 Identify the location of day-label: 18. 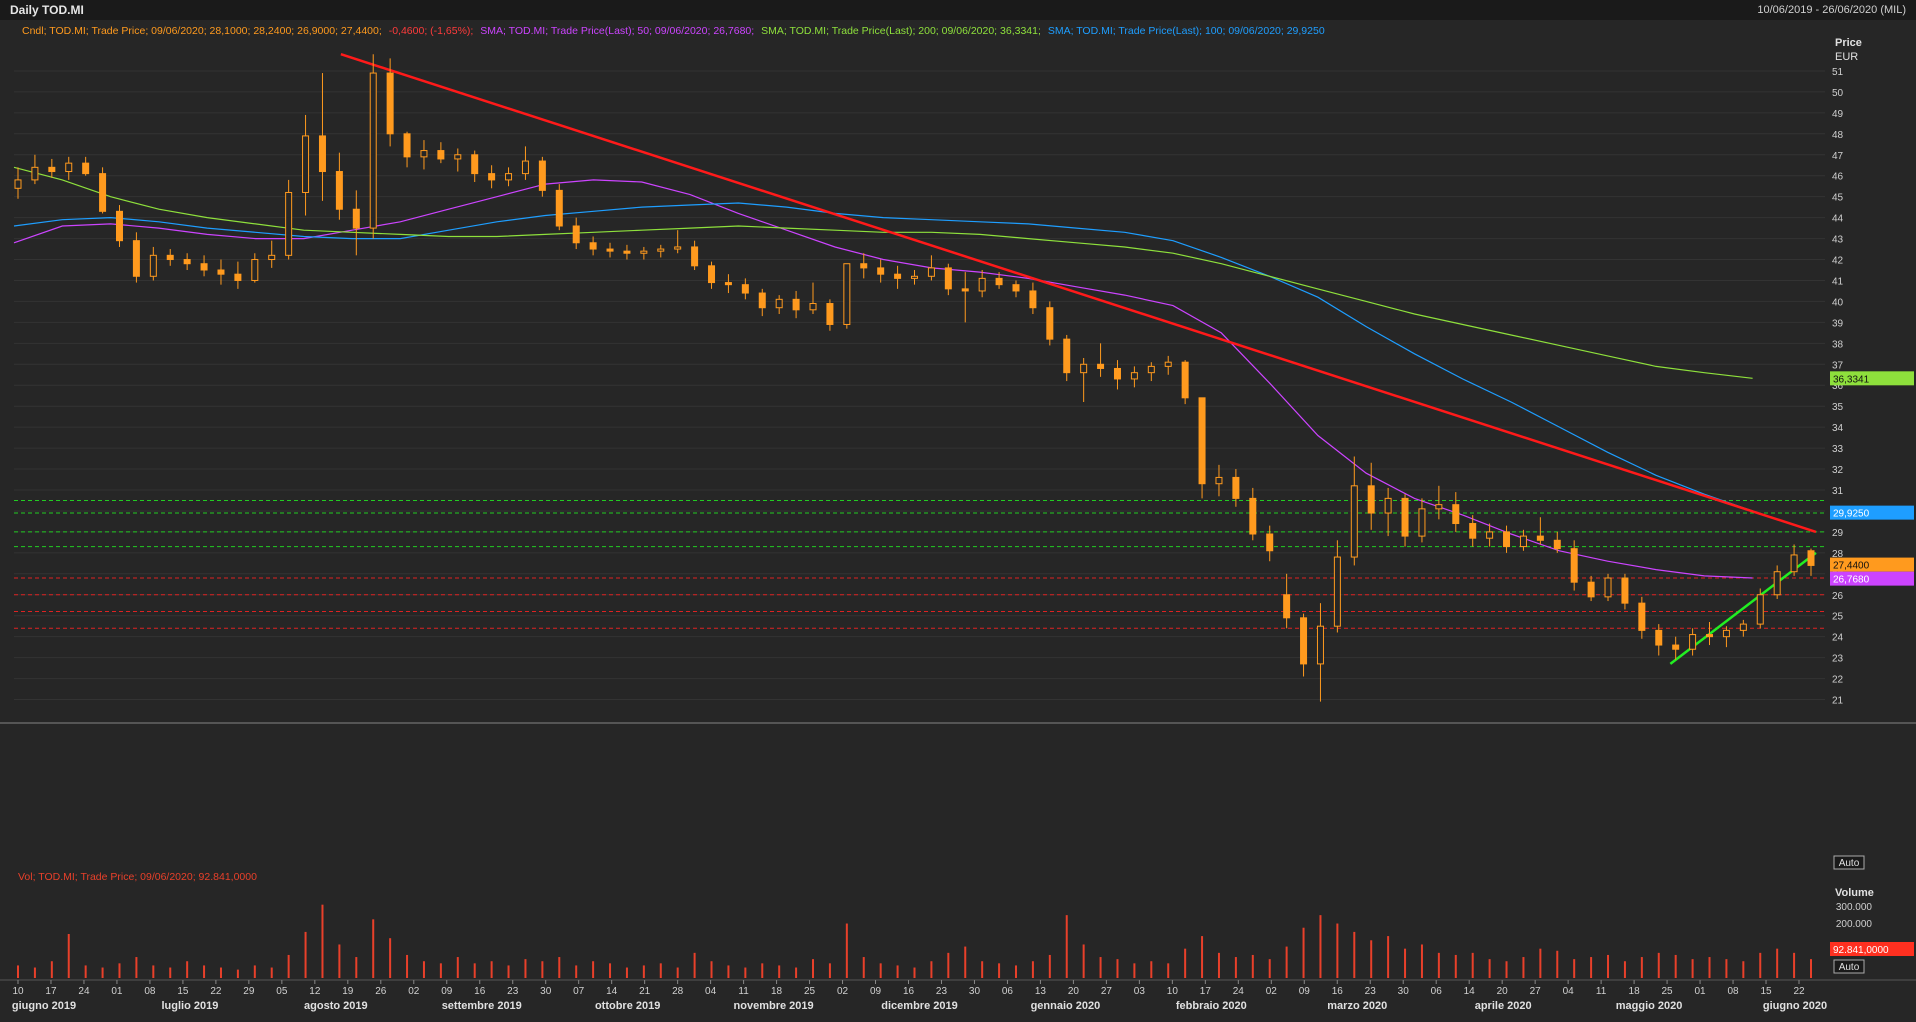
(1635, 991).